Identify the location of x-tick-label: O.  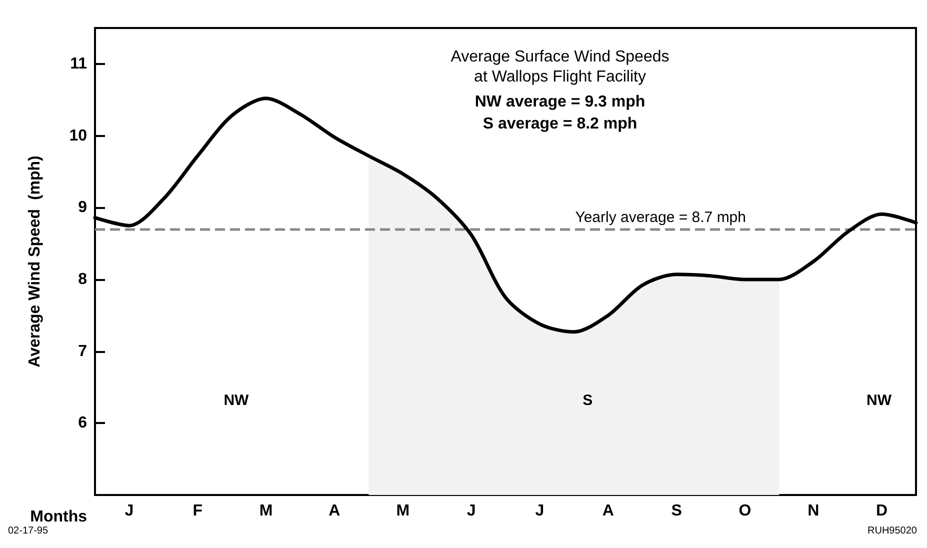
(745, 511).